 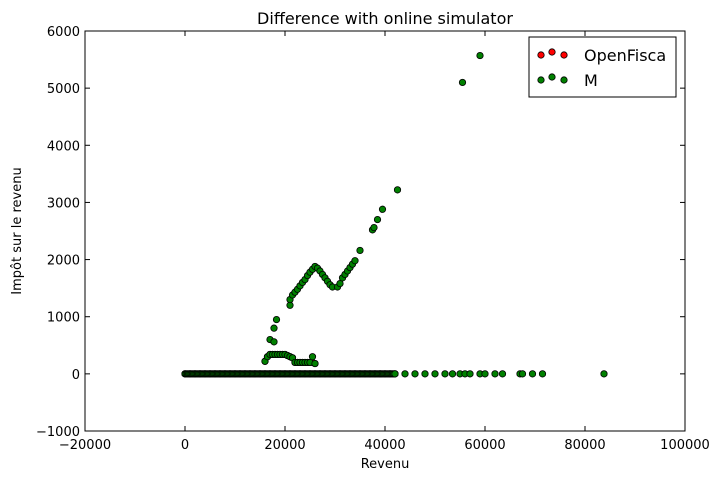 What do you see at coordinates (385, 464) in the screenshot?
I see `x-axis-label: Revenu` at bounding box center [385, 464].